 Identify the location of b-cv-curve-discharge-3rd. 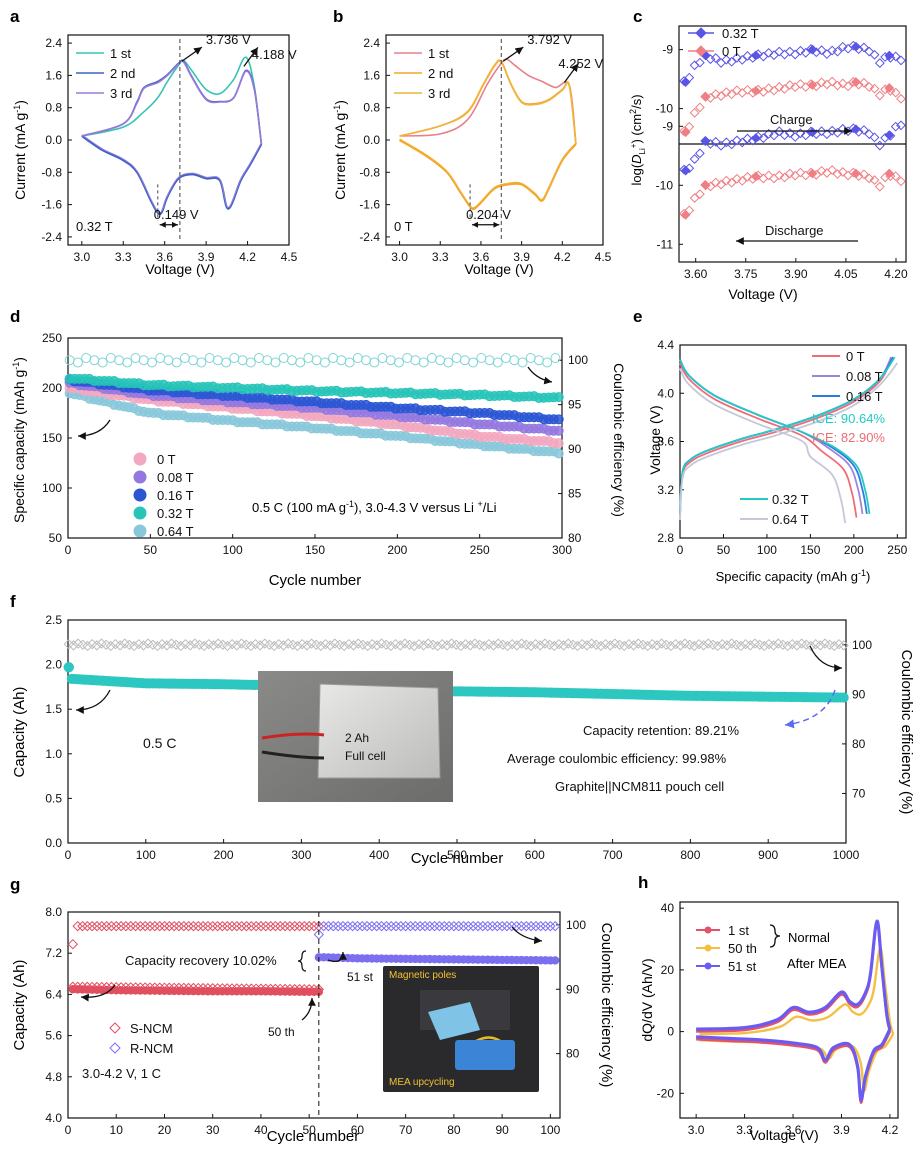
(488, 173).